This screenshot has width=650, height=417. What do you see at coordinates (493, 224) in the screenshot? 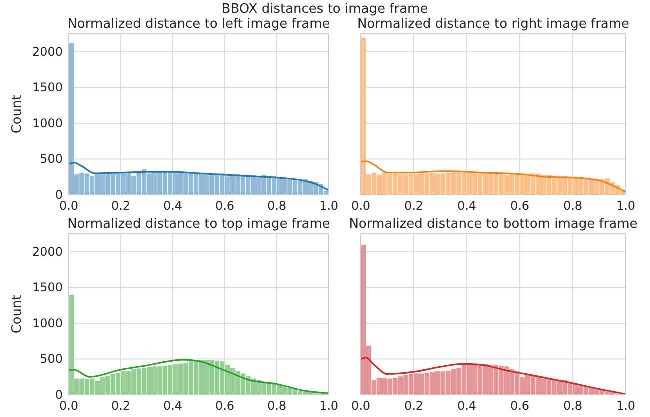
I see `chart-subtitle: Normalized distance to bottom image frame` at bounding box center [493, 224].